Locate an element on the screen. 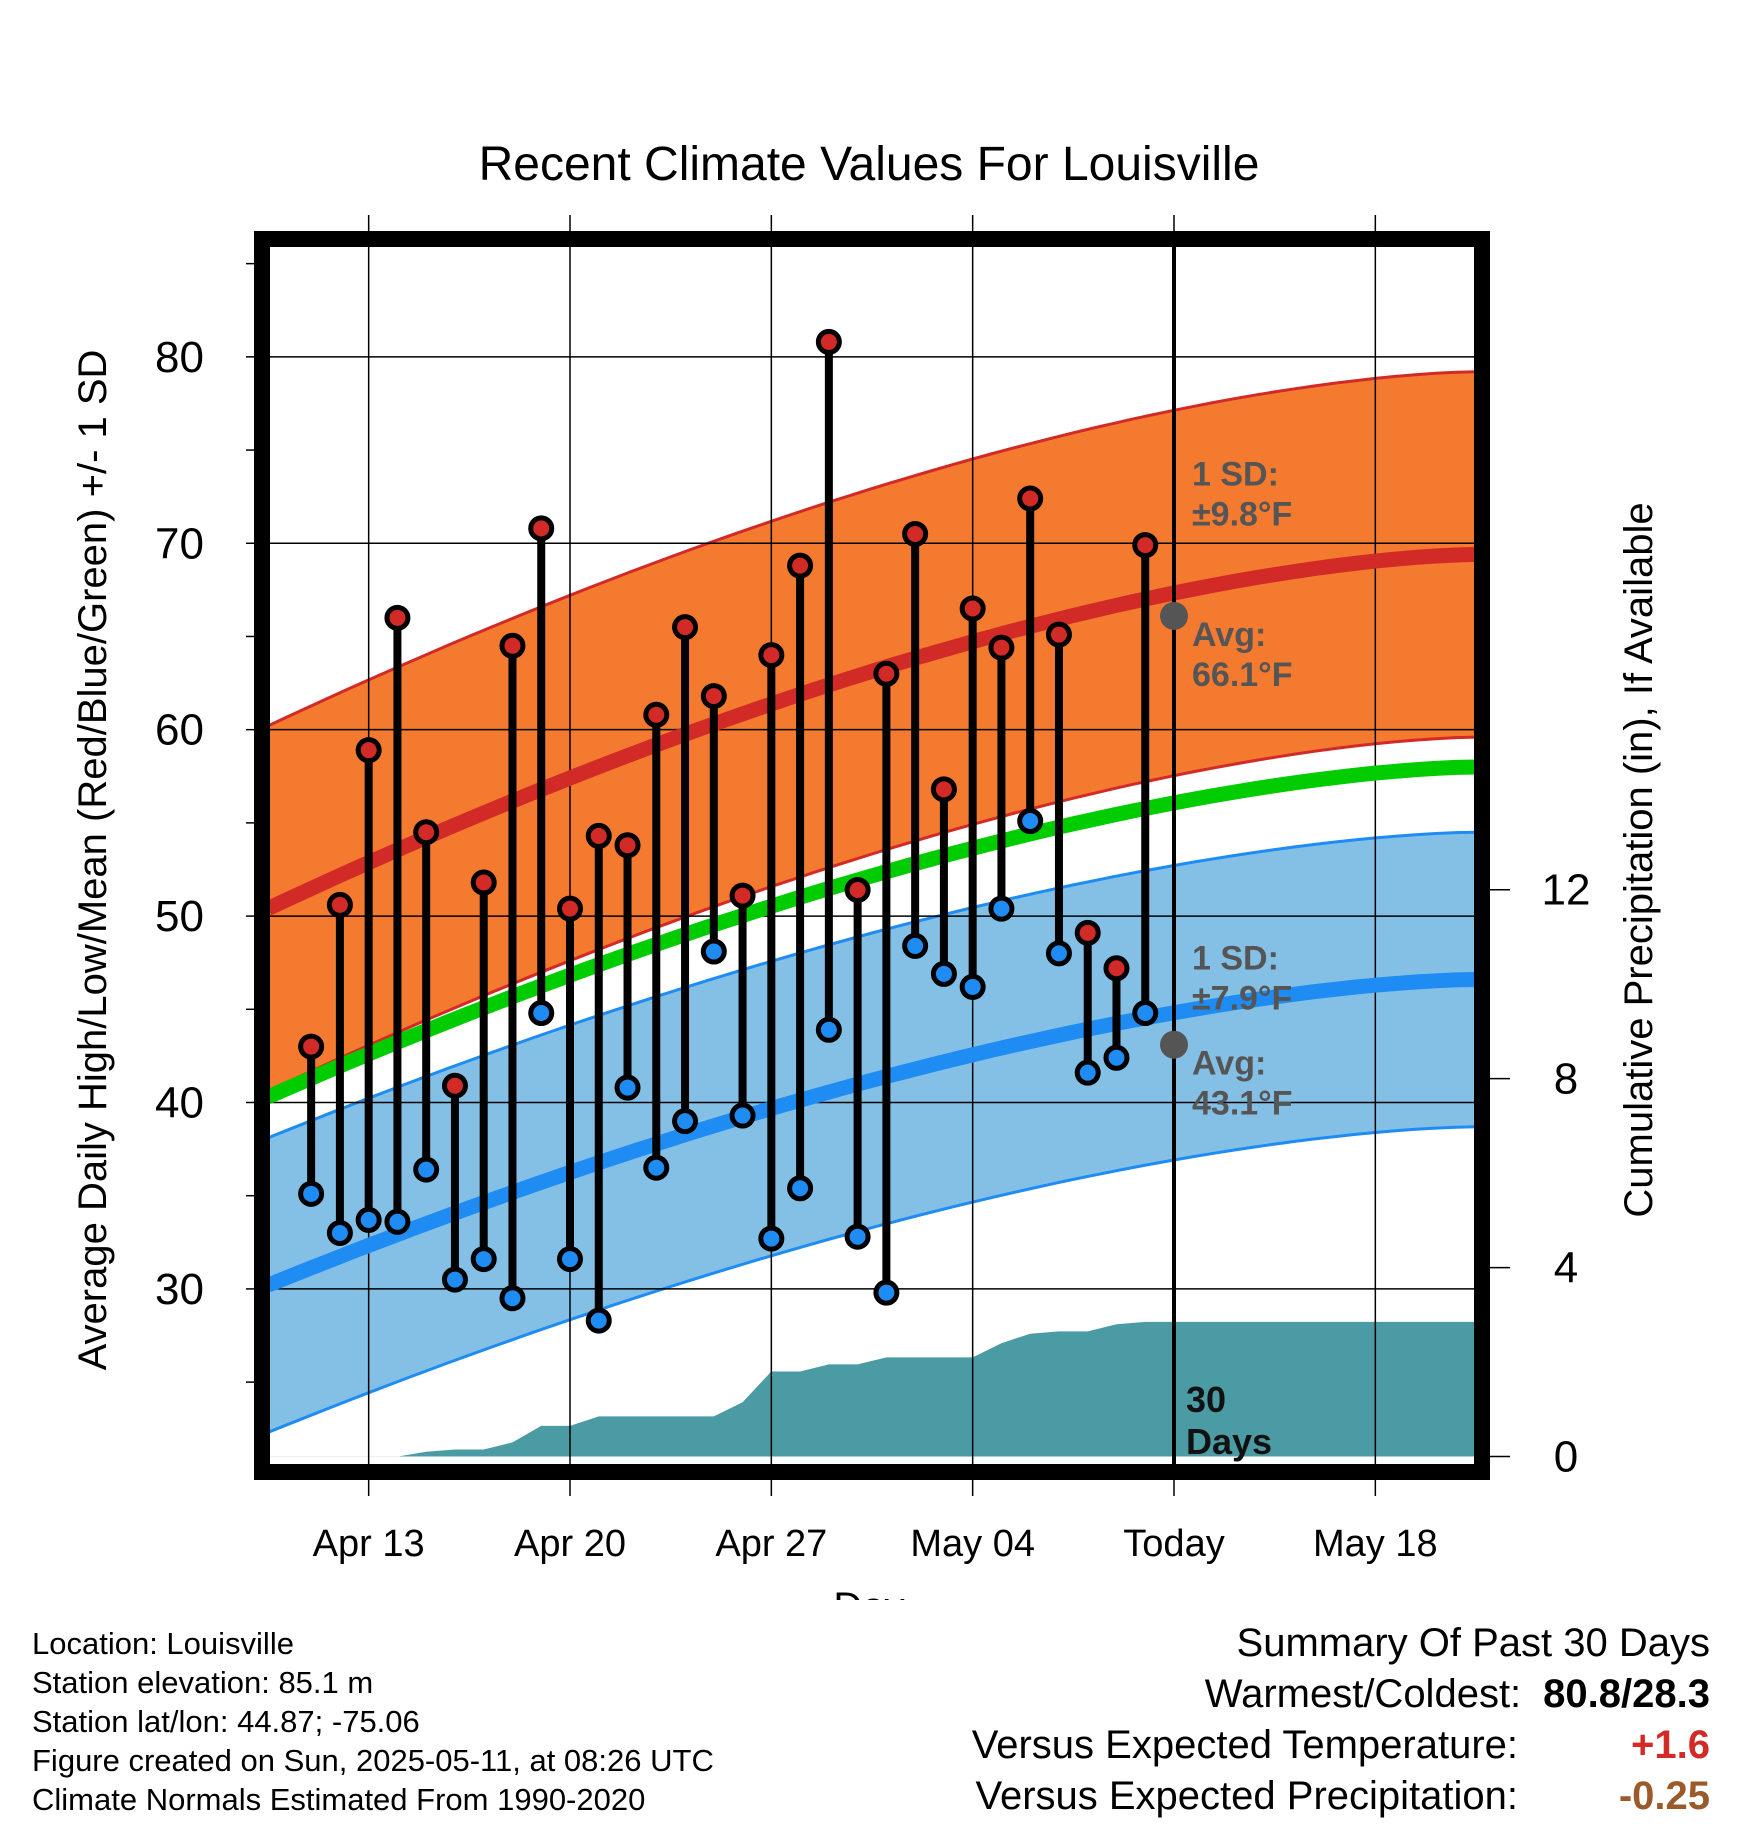 This screenshot has width=1748, height=1828. high-avg-label: Avg: is located at coordinates (1229, 635).